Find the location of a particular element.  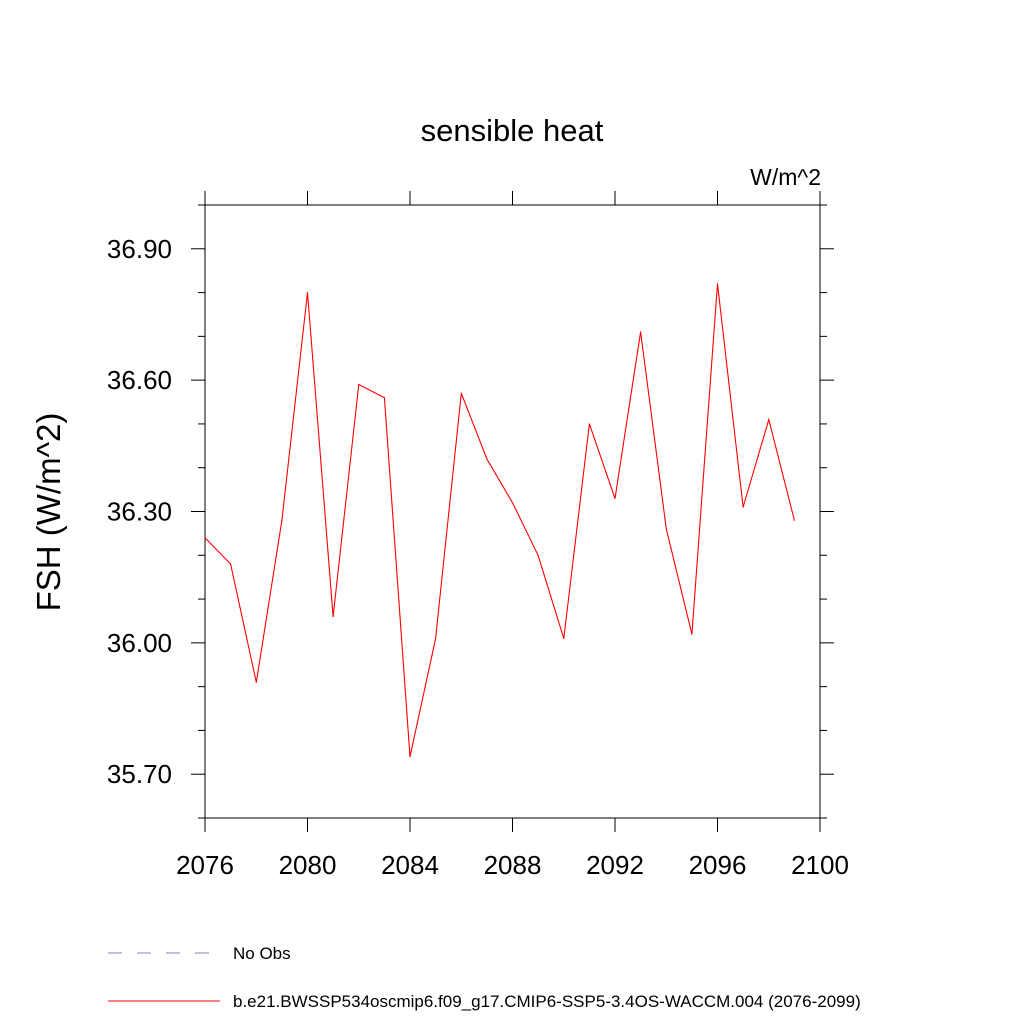

x-tick-label: 2076 is located at coordinates (205, 865).